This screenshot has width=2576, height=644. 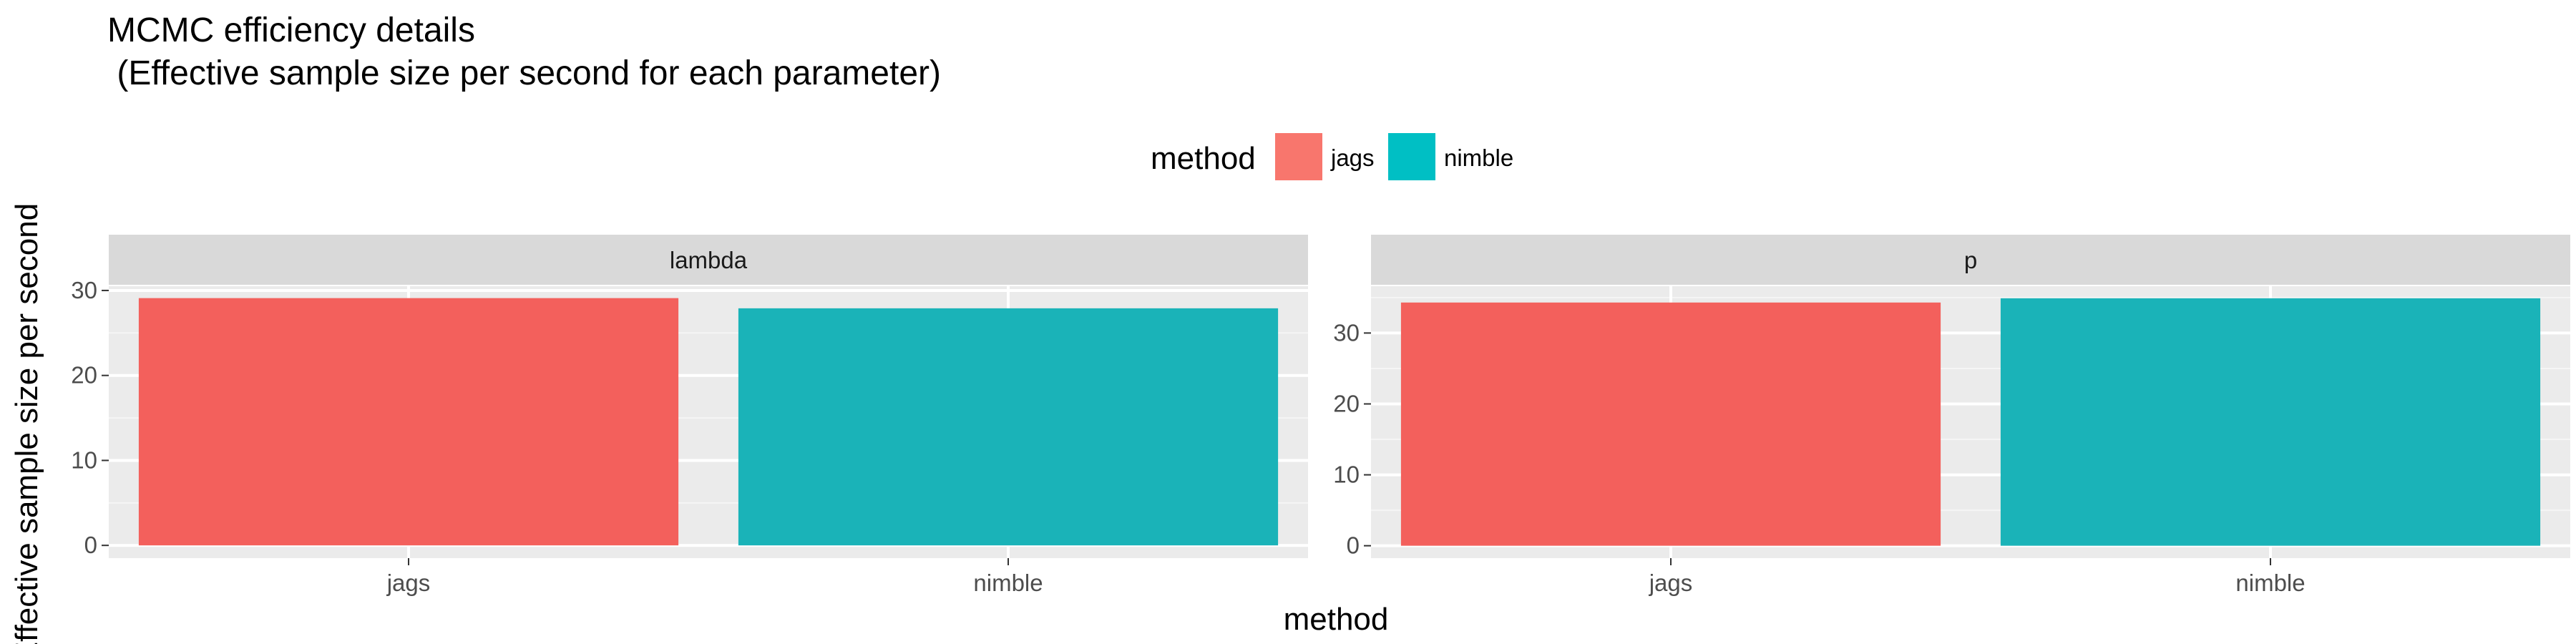 What do you see at coordinates (1203, 158) in the screenshot?
I see `legend-title: method` at bounding box center [1203, 158].